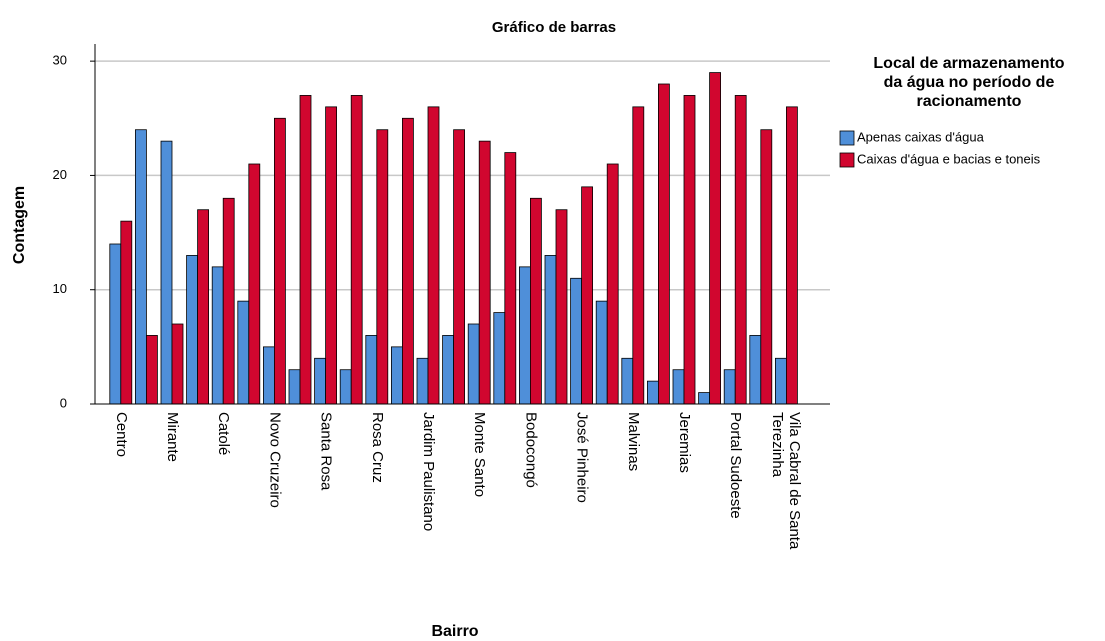  Describe the element at coordinates (735, 465) in the screenshot. I see `x-tick-label: Portal Sudoeste` at that location.